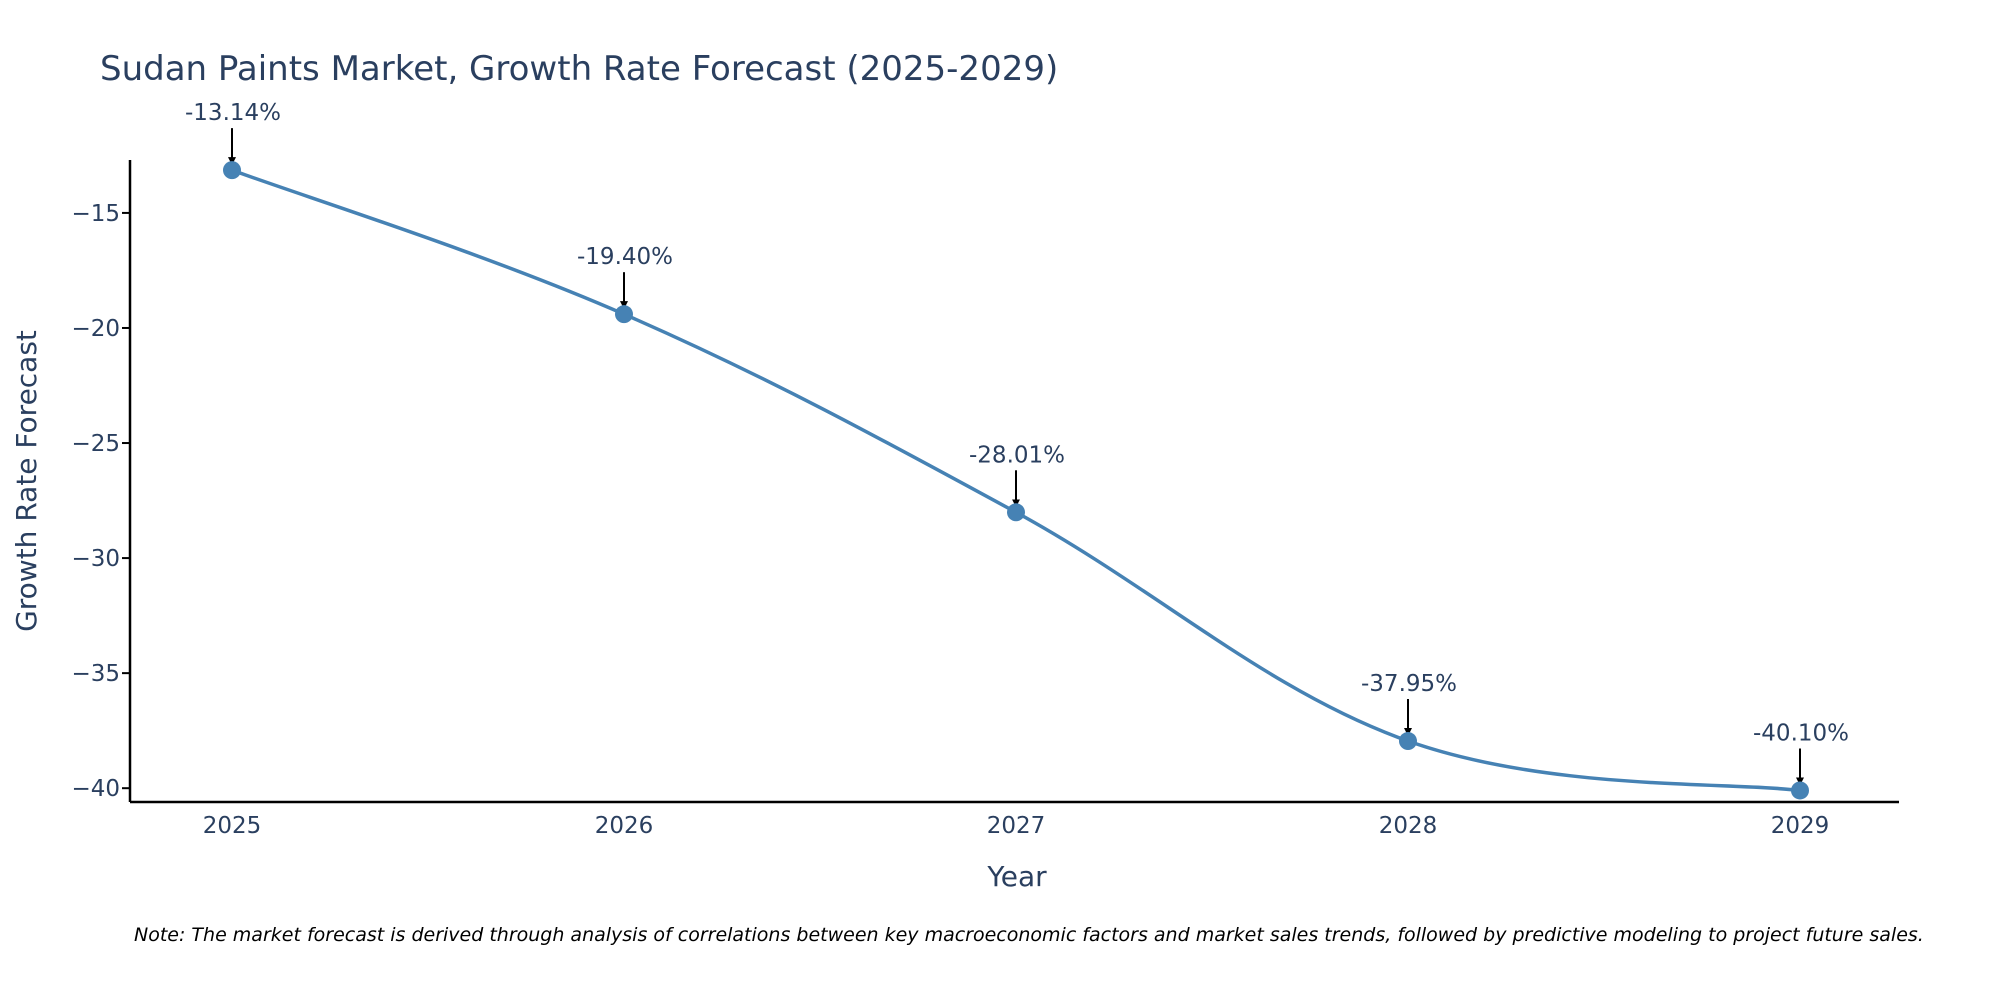  I want to click on data-label: -40.10%, so click(1801, 733).